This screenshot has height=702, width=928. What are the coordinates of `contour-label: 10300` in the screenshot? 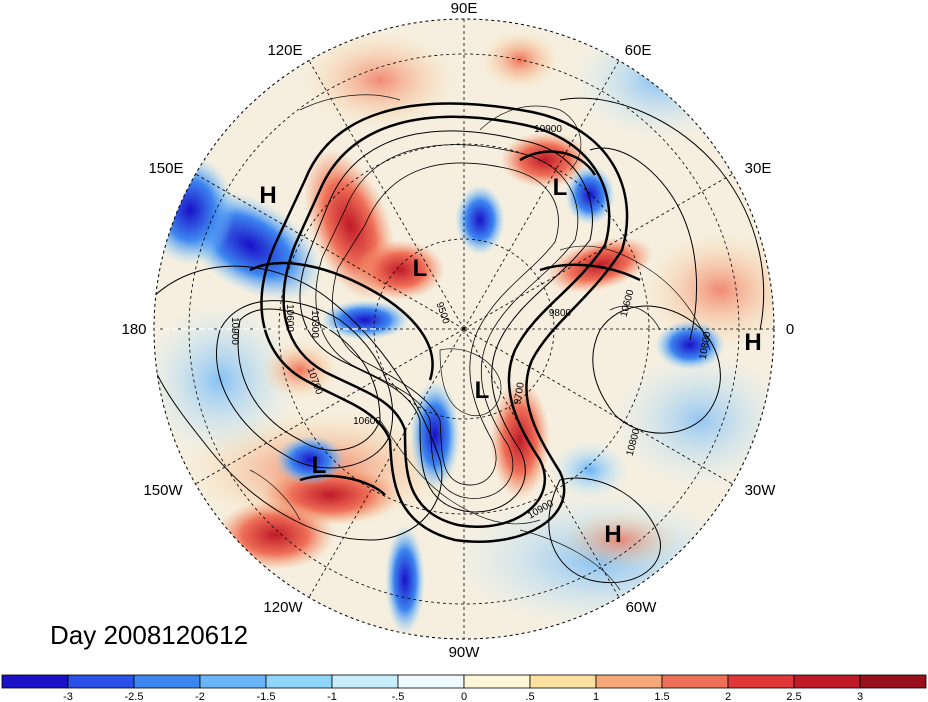 It's located at (314, 324).